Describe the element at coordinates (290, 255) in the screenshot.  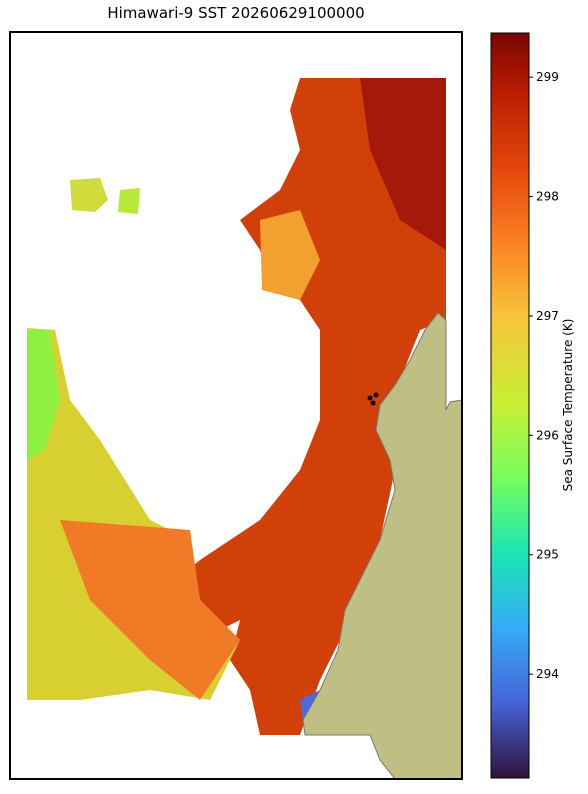
I see `sst-mild` at that location.